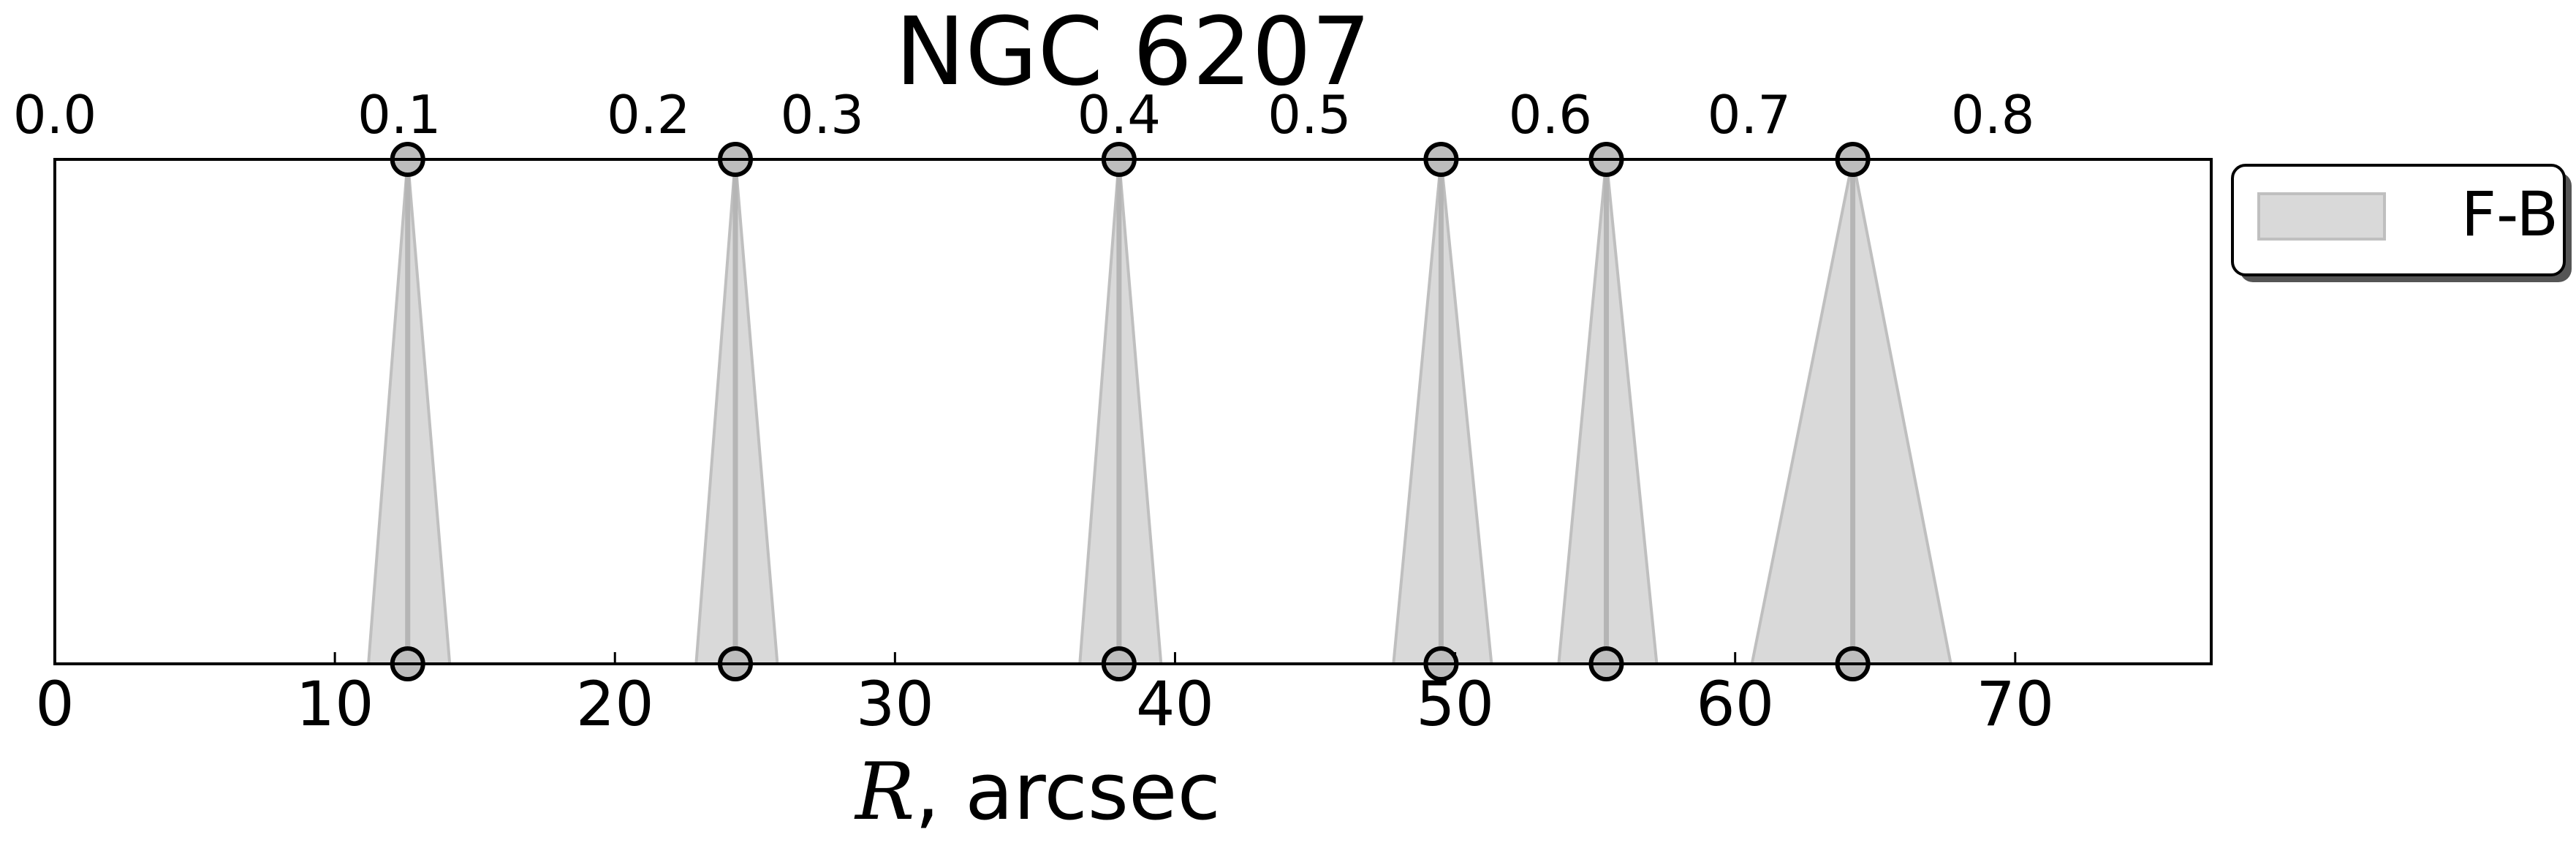 Image resolution: width=2576 pixels, height=851 pixels. What do you see at coordinates (1175, 704) in the screenshot?
I see `bottom-tick-label: 40` at bounding box center [1175, 704].